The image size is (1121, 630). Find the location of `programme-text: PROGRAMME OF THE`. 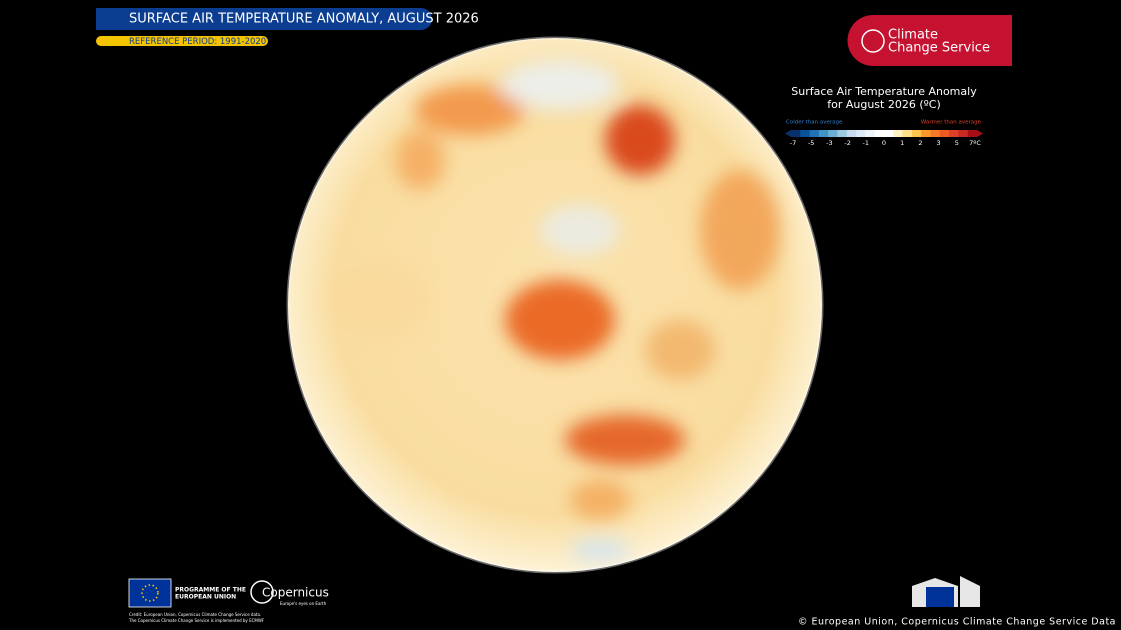

programme-text: PROGRAMME OF THE is located at coordinates (210, 590).